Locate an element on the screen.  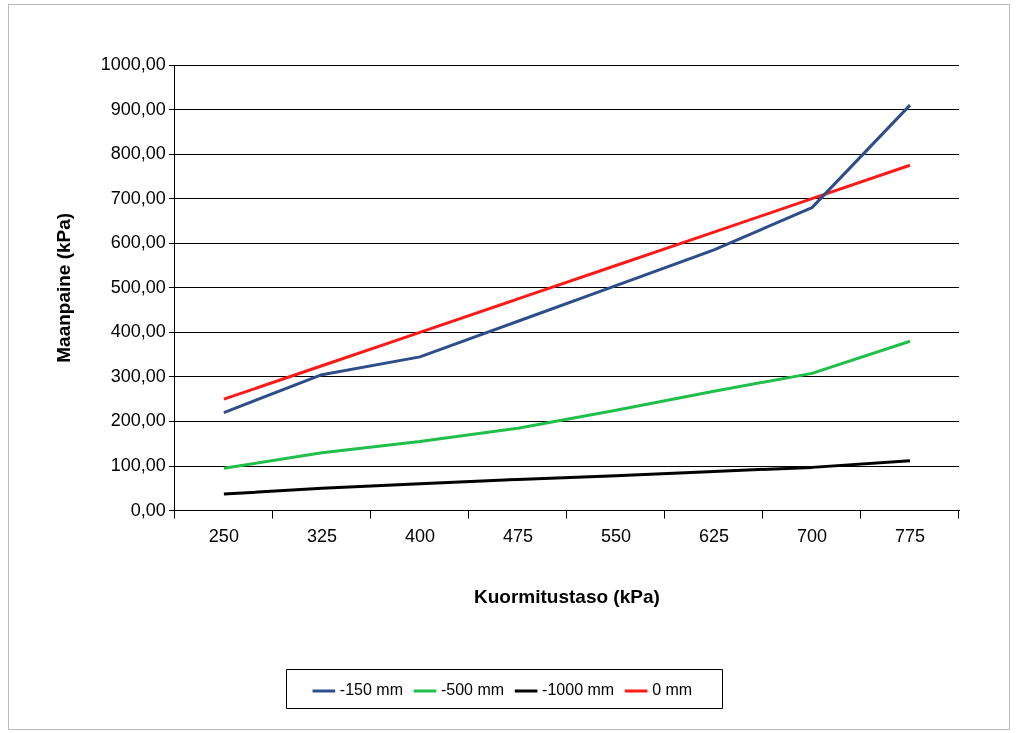
y-tick-label: 700,00 is located at coordinates (138, 197).